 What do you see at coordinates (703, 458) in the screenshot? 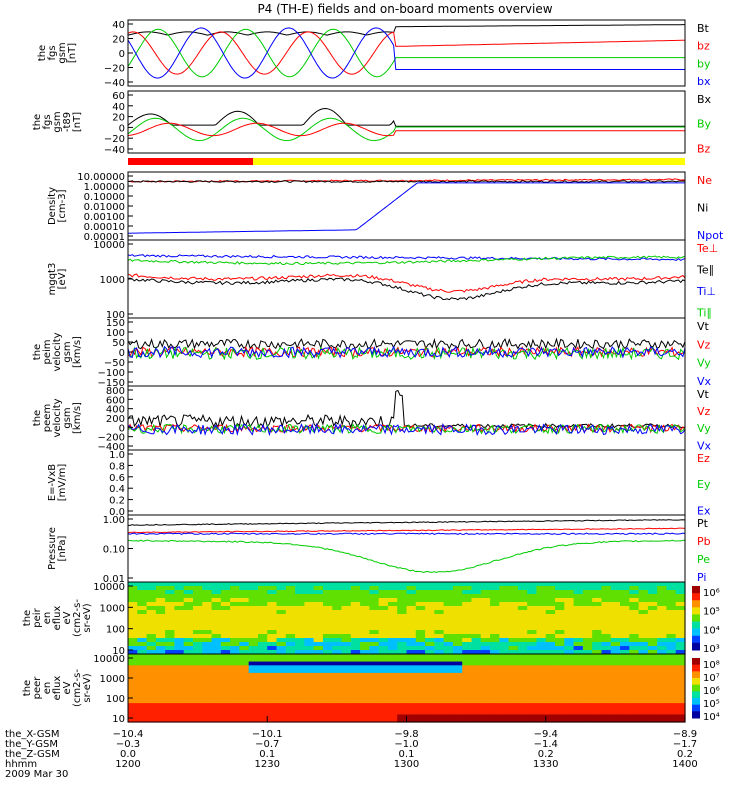
I see `legend-entry: Ez` at bounding box center [703, 458].